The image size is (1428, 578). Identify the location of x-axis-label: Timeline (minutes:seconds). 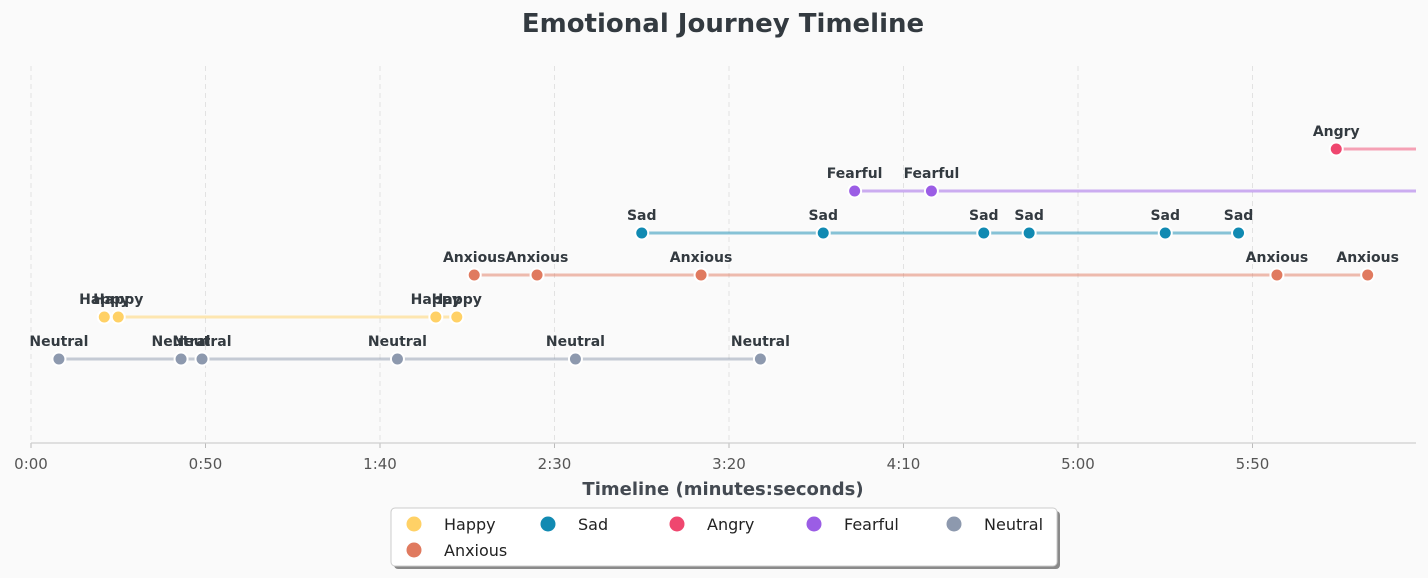
(722, 489).